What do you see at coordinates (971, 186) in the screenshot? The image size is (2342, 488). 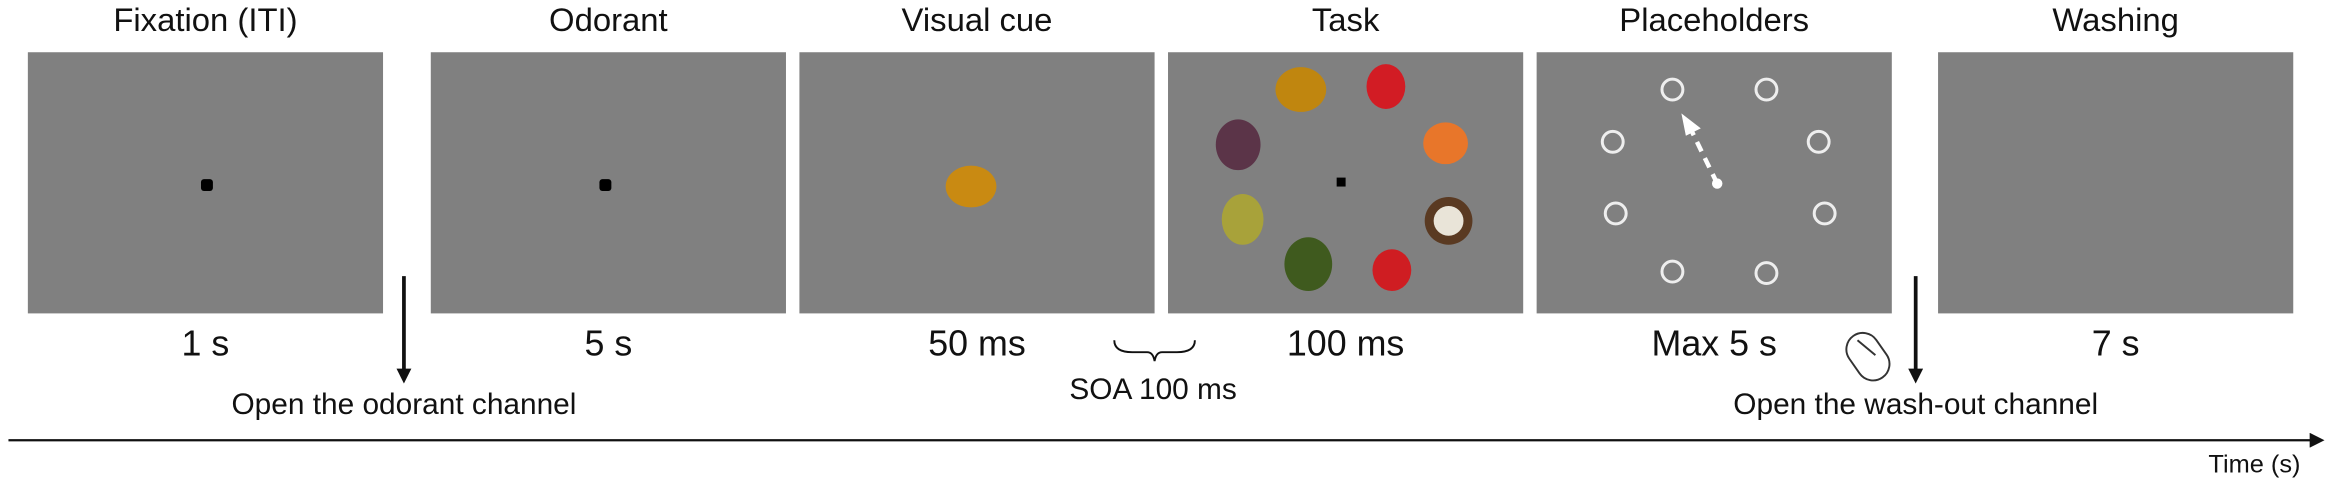 I see `cue-fruit` at bounding box center [971, 186].